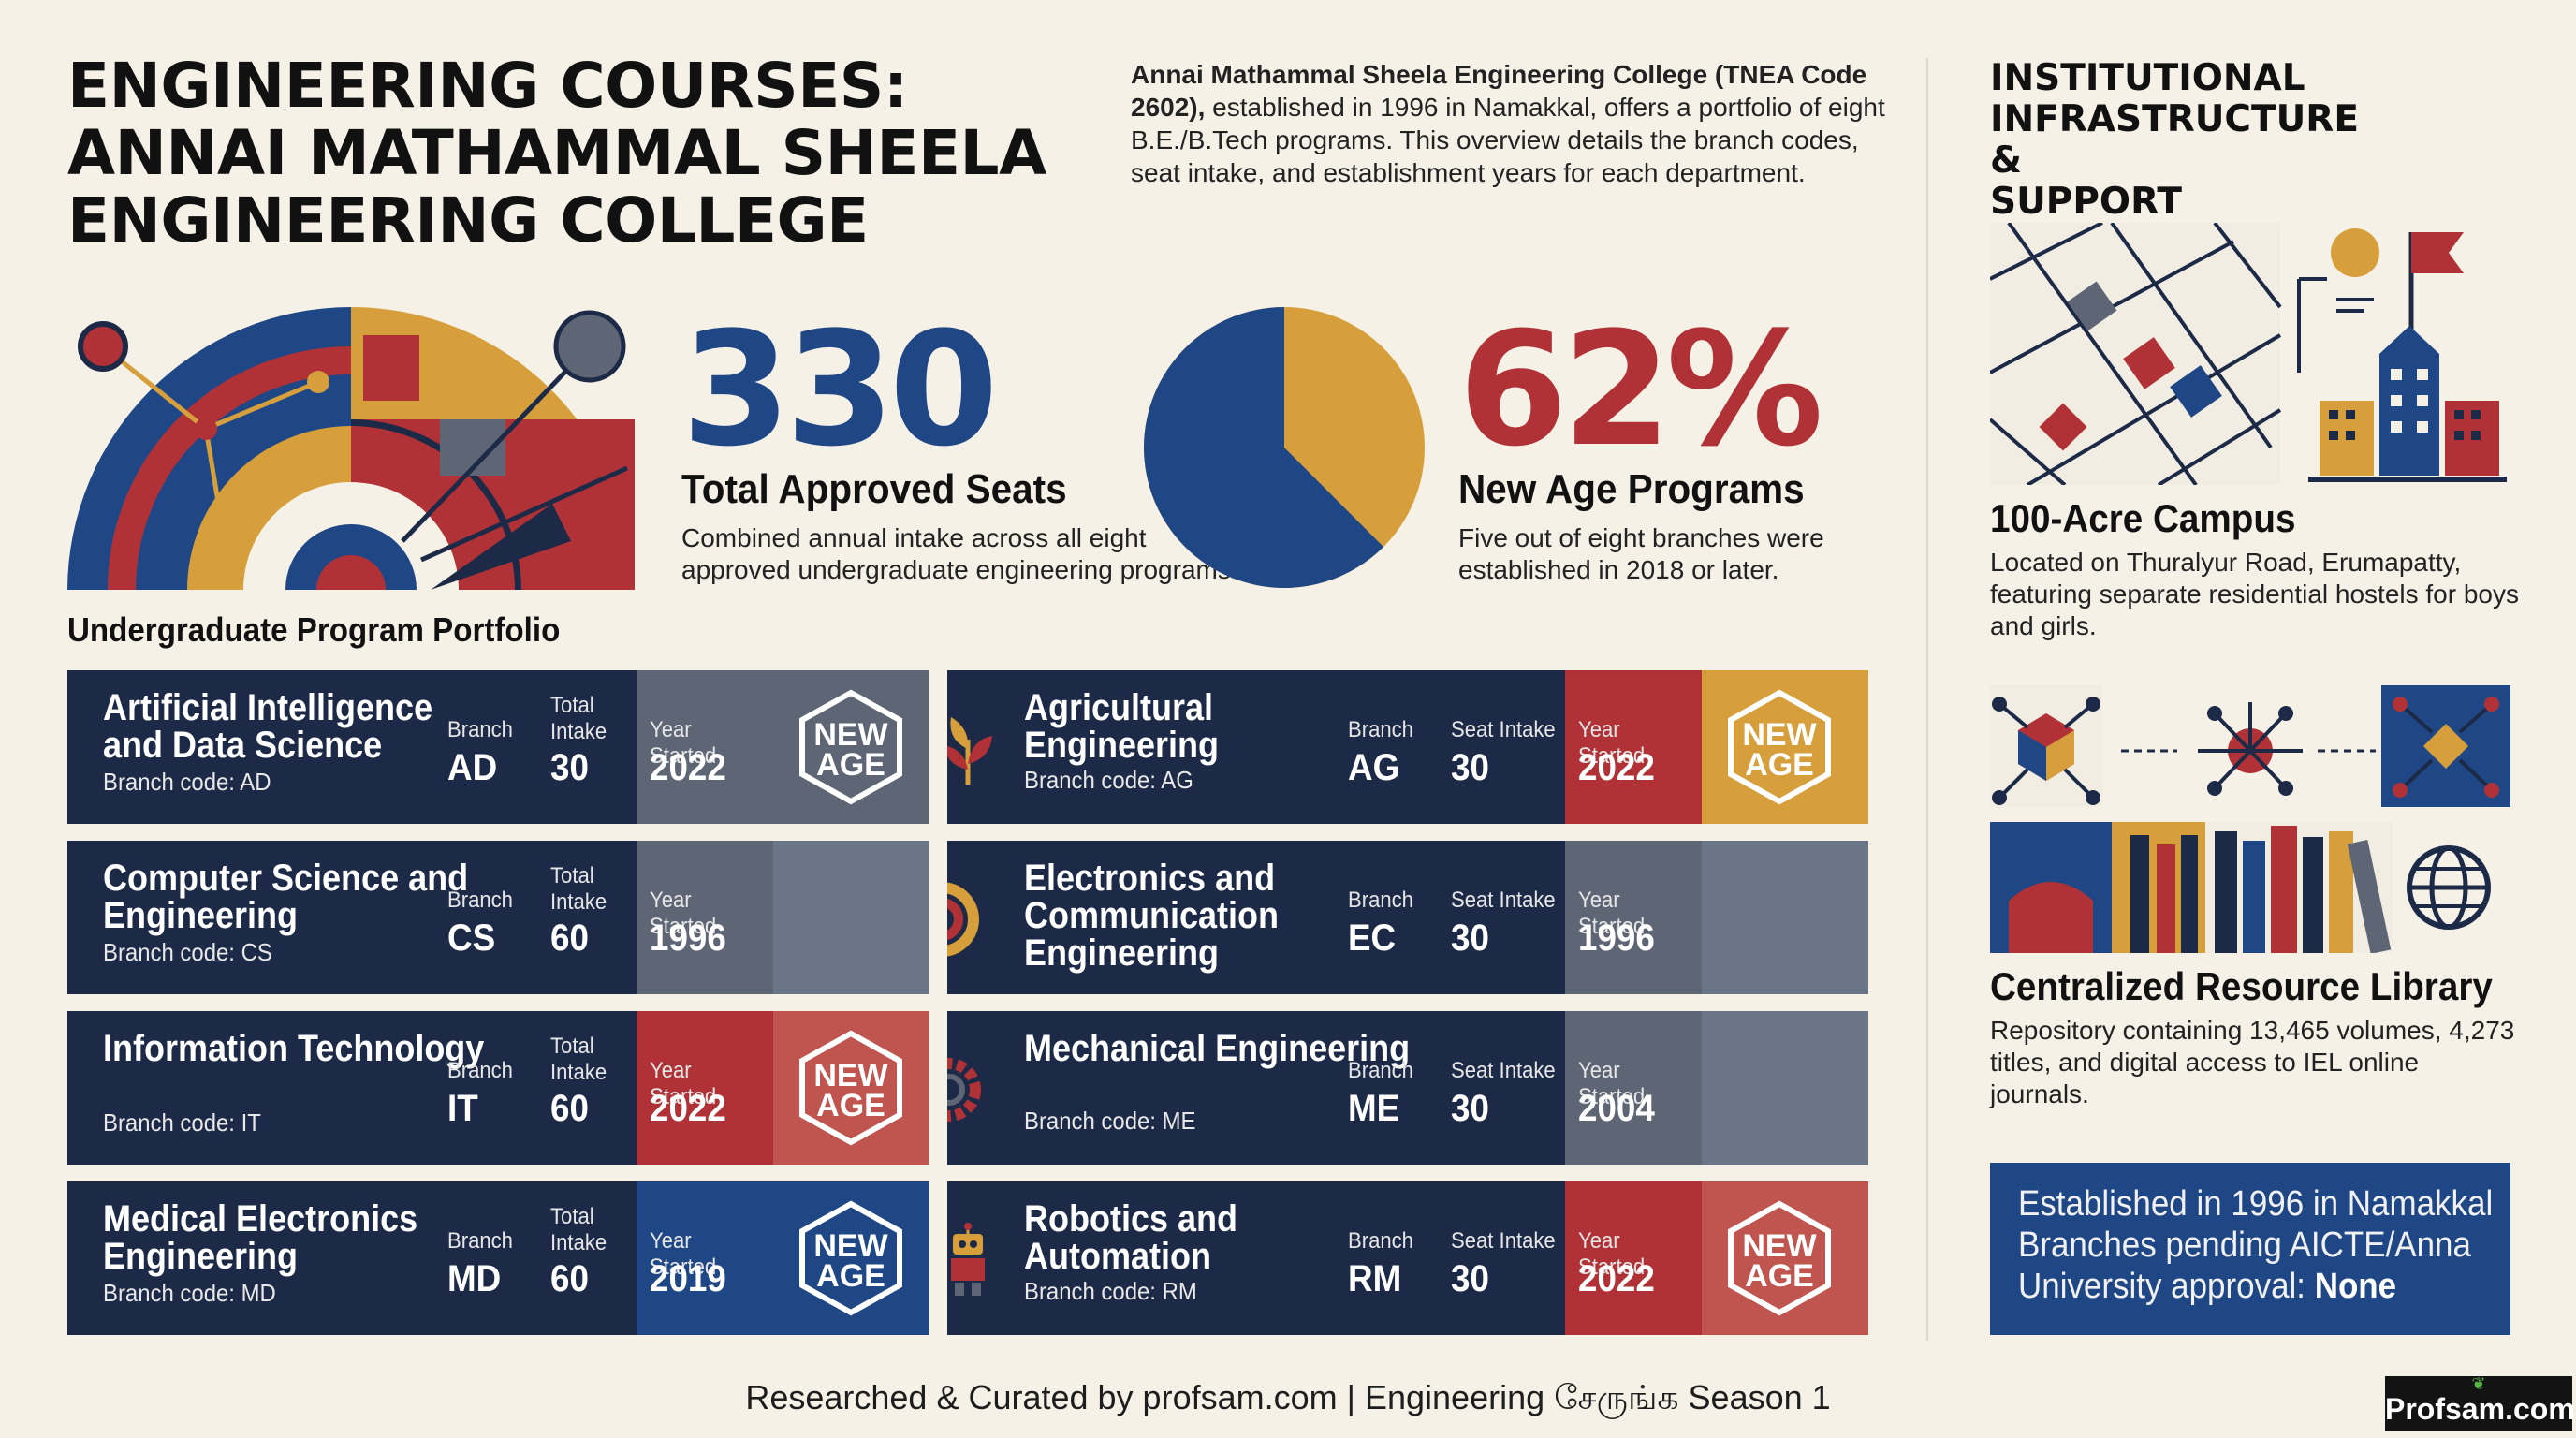  Describe the element at coordinates (314, 629) in the screenshot. I see `portfolio-heading: Undergraduate Program Portfolio` at that location.